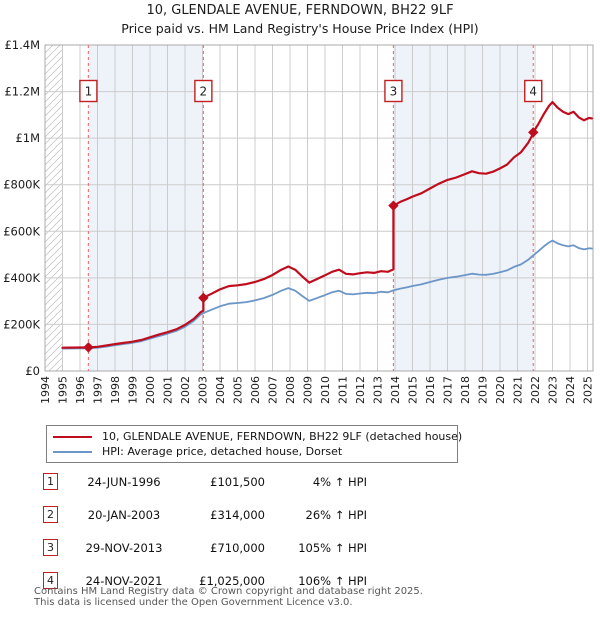 The image size is (600, 620). Describe the element at coordinates (300, 10) in the screenshot. I see `page-title: 10, GLENDALE AVENUE, FERNDOWN, BH22 9LF` at that location.